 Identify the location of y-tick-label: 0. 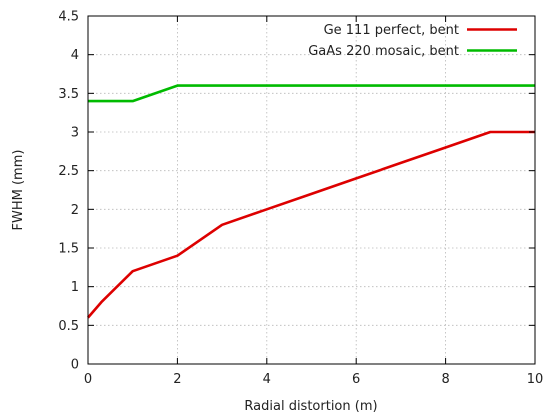
(75, 365).